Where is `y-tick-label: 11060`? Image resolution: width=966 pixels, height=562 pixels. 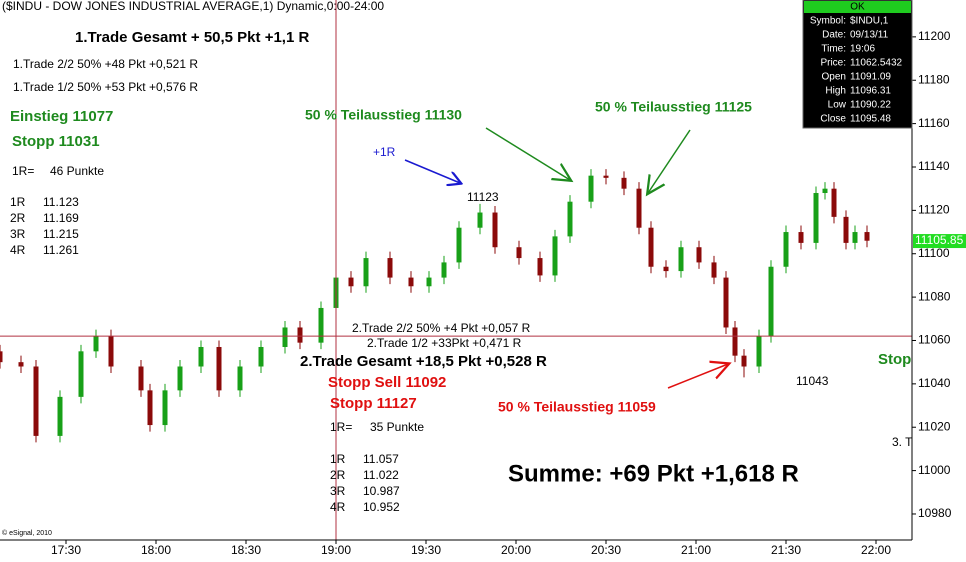
y-tick-label: 11060 is located at coordinates (934, 340).